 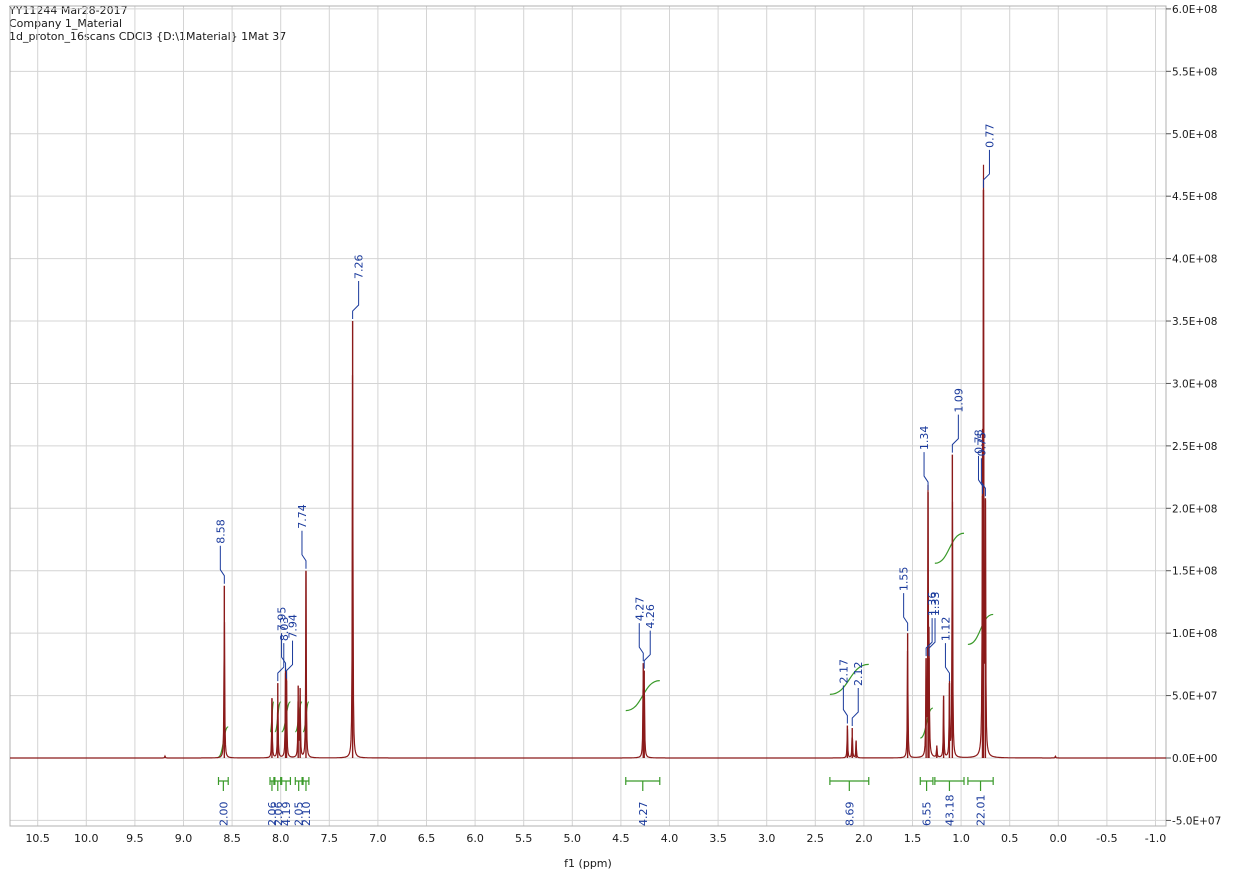 What do you see at coordinates (427, 838) in the screenshot?
I see `x-tick-label: 6.5` at bounding box center [427, 838].